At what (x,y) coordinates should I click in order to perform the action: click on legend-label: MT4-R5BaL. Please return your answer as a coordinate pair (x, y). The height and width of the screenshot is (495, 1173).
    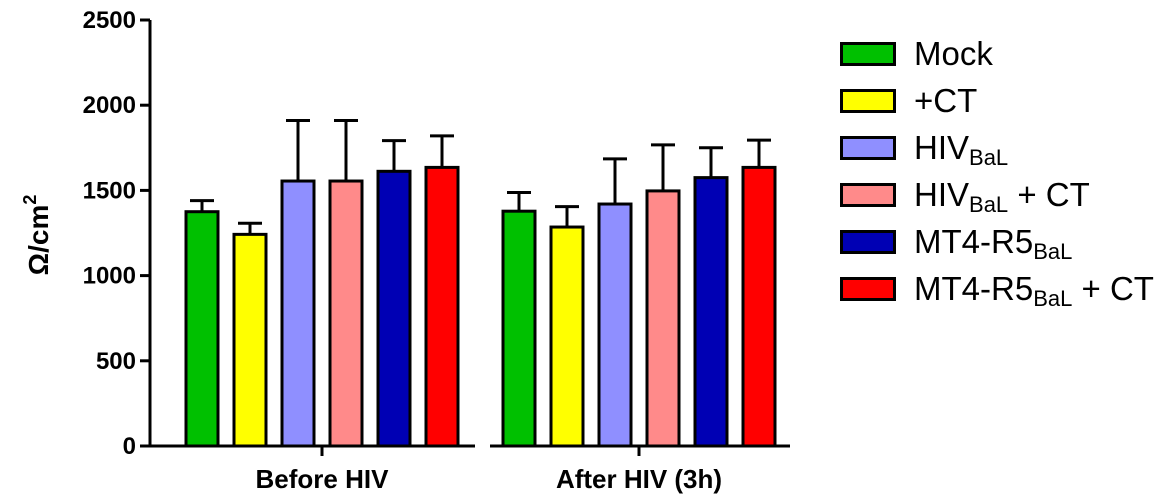
    Looking at the image, I should click on (993, 243).